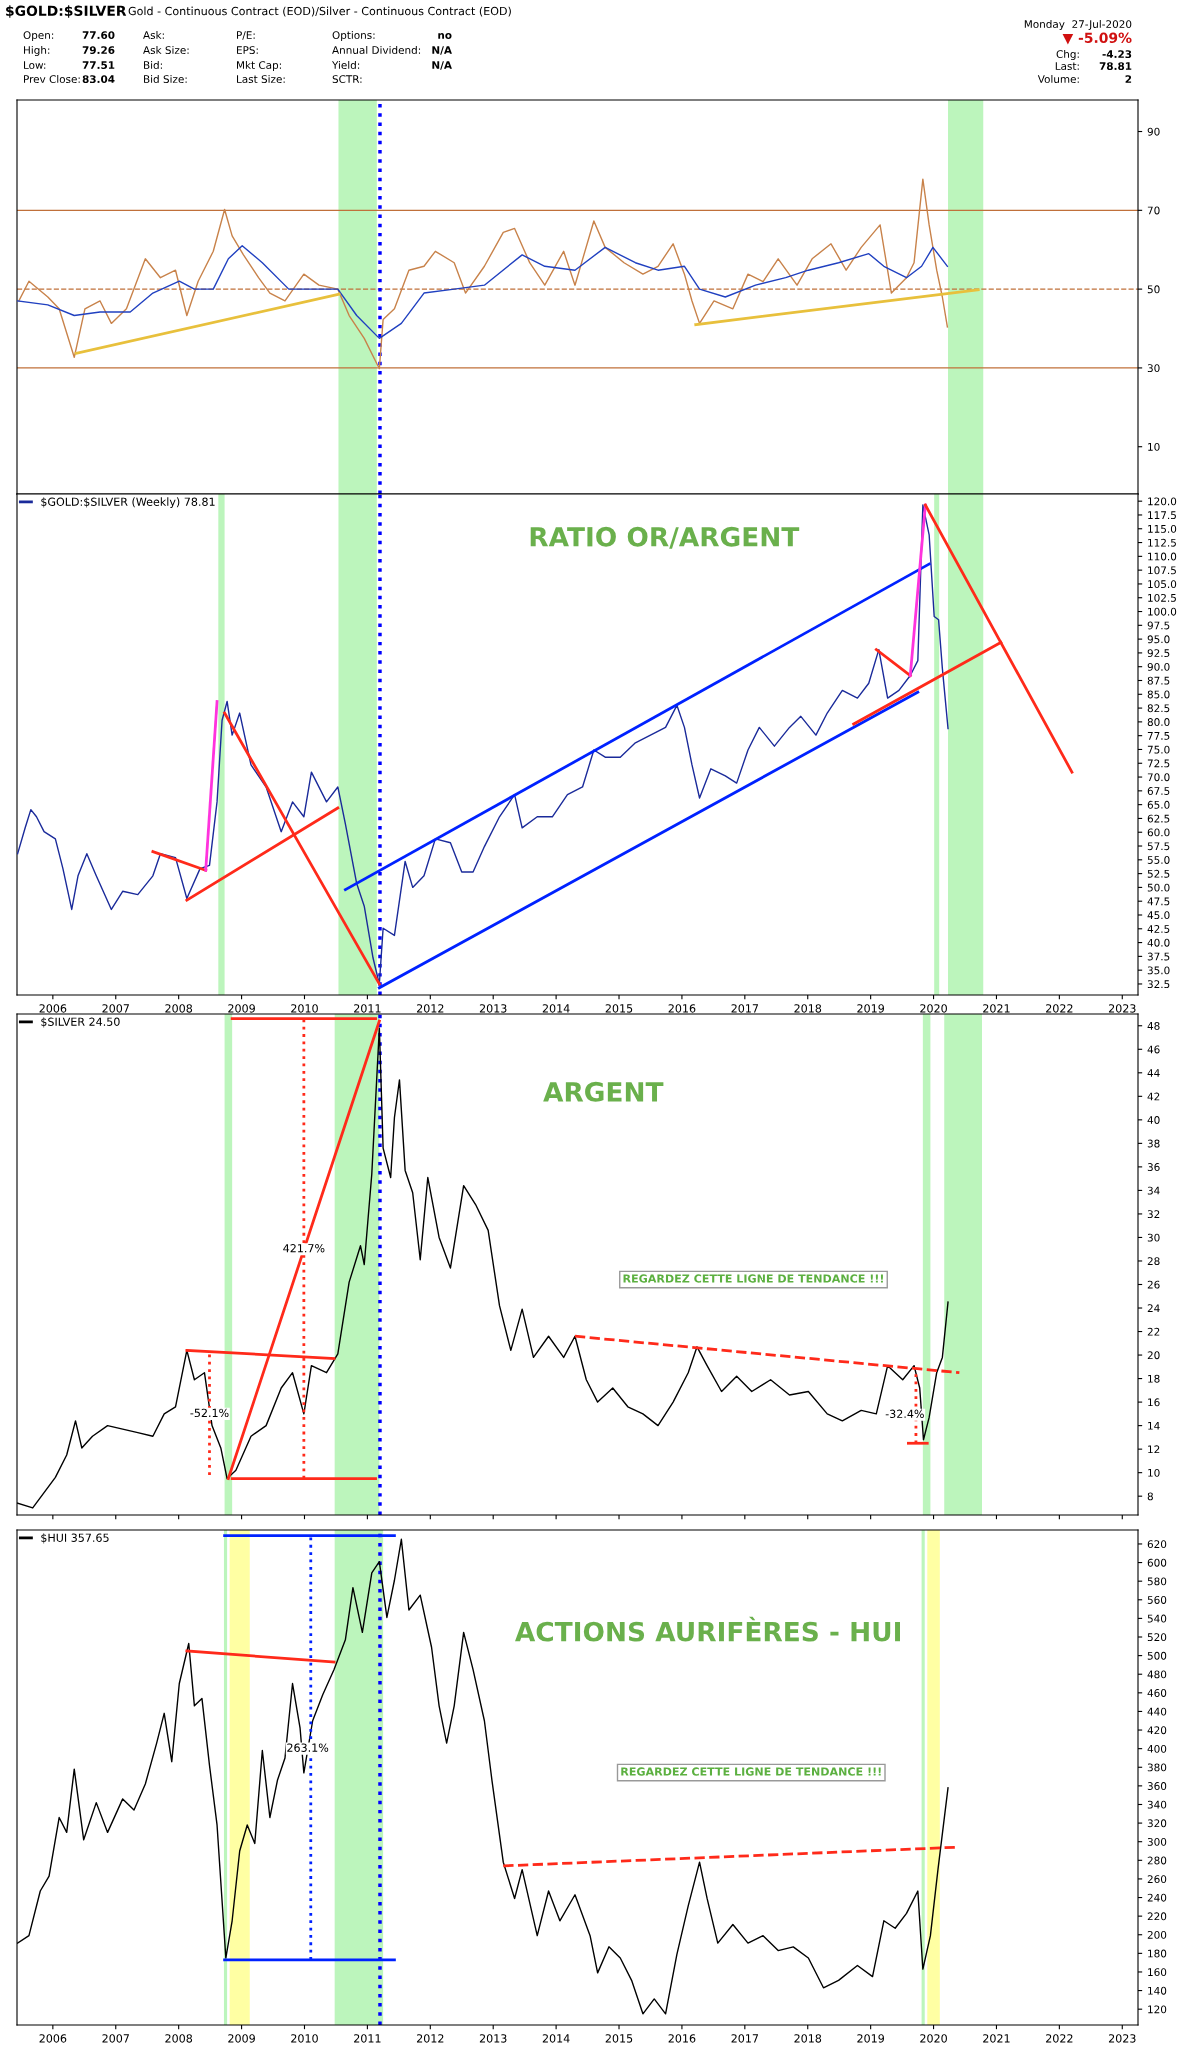 This screenshot has height=2048, width=1183. Describe the element at coordinates (1158, 708) in the screenshot. I see `y-tick-label: 82.5` at that location.